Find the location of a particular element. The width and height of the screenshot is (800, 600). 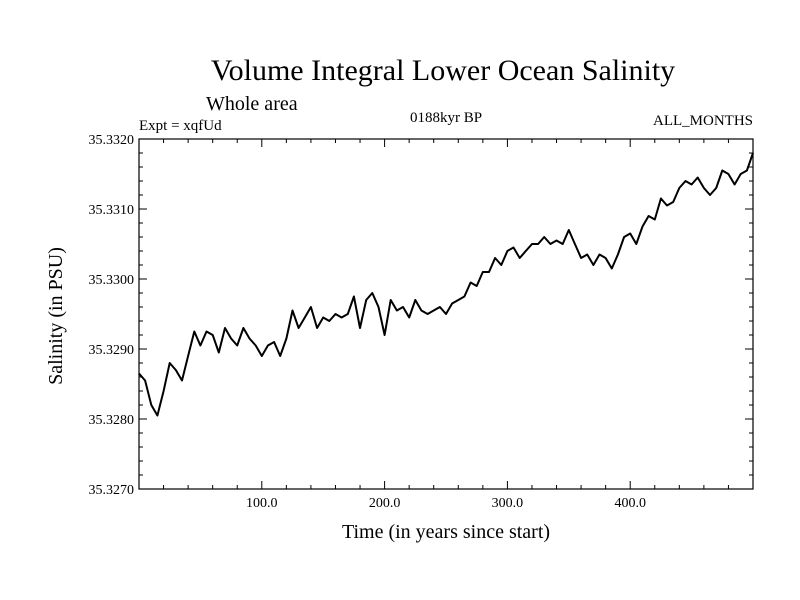

y-tick-label: 35.3290 is located at coordinates (112, 350).